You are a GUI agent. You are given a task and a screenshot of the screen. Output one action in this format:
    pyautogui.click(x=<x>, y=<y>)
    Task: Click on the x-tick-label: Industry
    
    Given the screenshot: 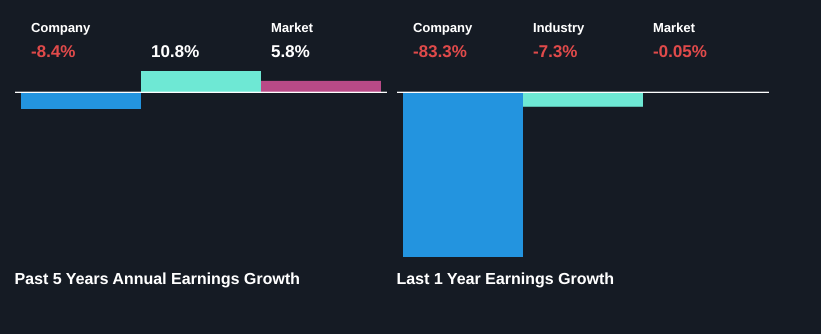 What is the action you would take?
    pyautogui.click(x=559, y=27)
    